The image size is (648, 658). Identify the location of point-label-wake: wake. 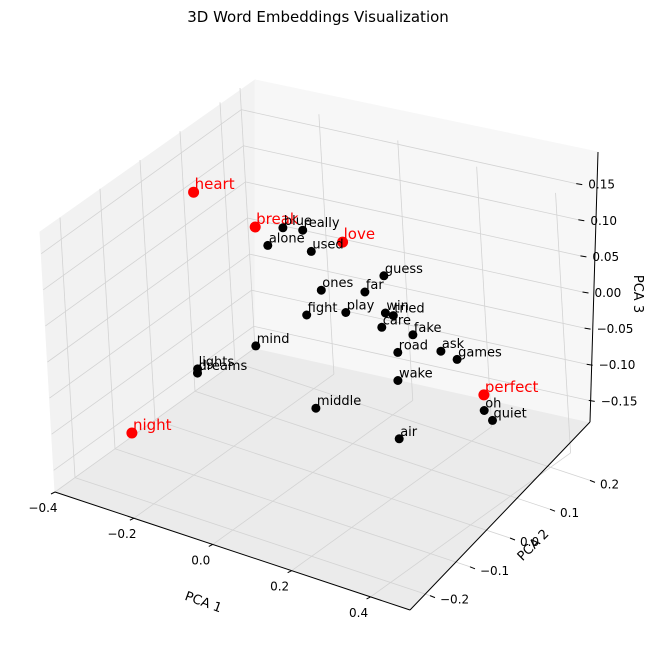
(416, 374).